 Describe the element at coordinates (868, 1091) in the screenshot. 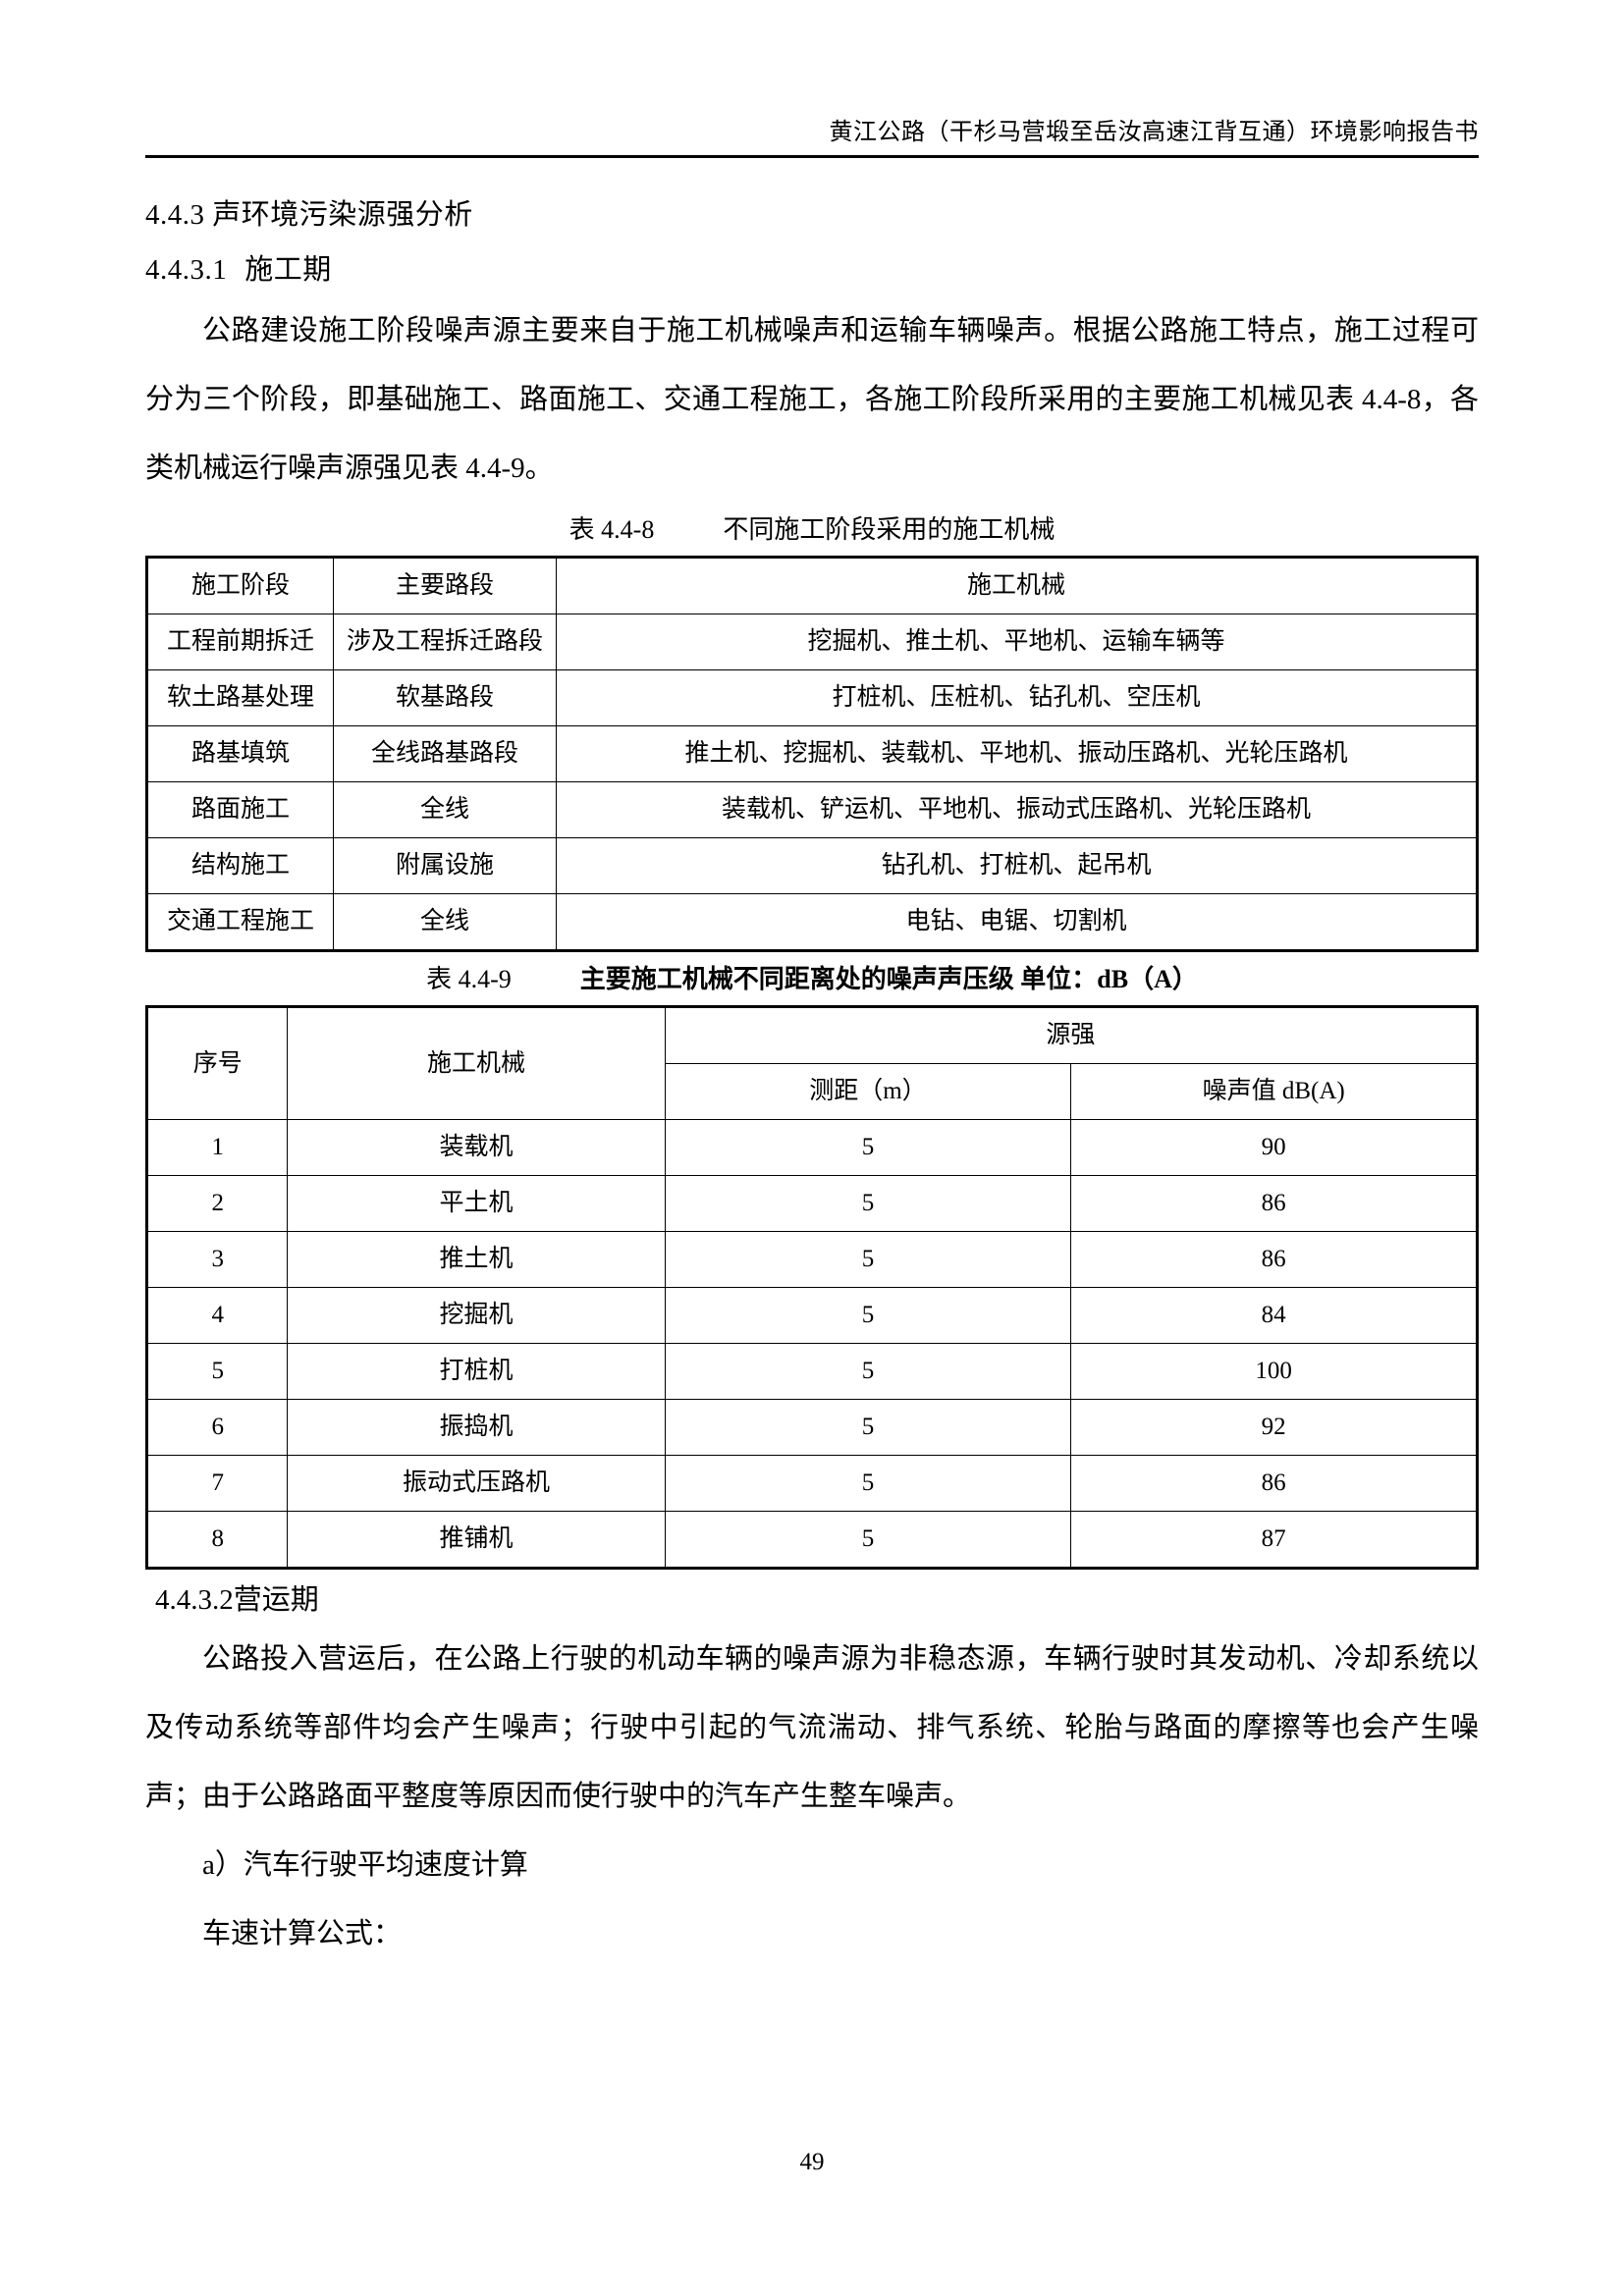

I see `column-header-distance: 测距（m）` at that location.